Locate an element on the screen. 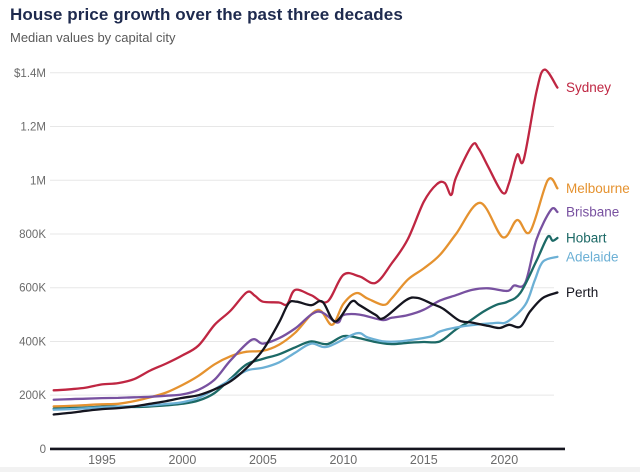 This screenshot has width=640, height=472. series-label-sydney: Sydney is located at coordinates (588, 87).